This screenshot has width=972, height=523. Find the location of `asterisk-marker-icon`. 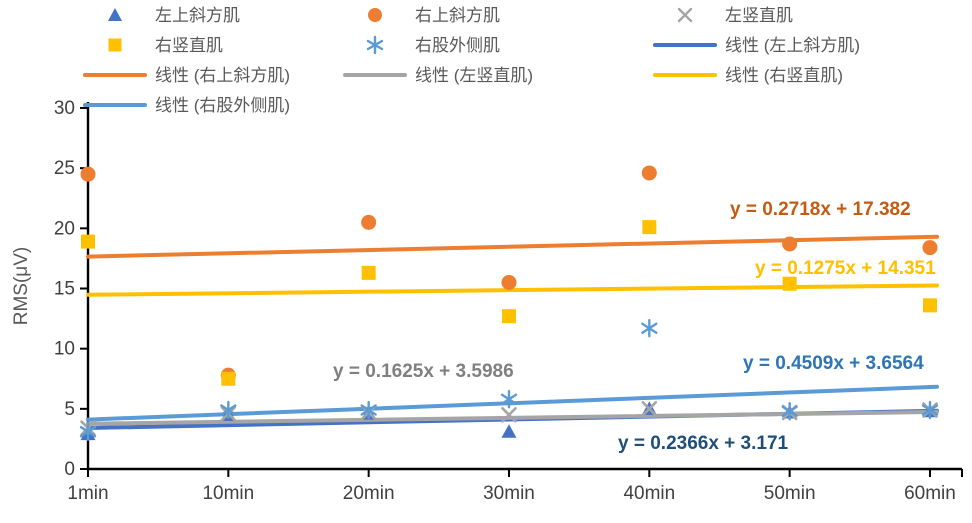

asterisk-marker-icon is located at coordinates (375, 45).